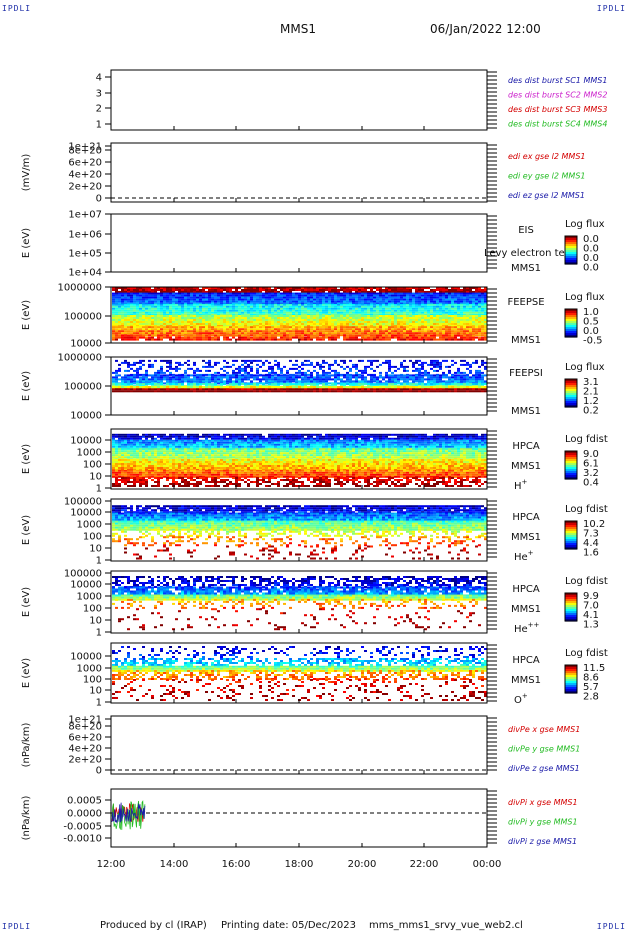  What do you see at coordinates (547, 176) in the screenshot?
I see `legend-entry: edi ey gse l2 MMS1` at bounding box center [547, 176].